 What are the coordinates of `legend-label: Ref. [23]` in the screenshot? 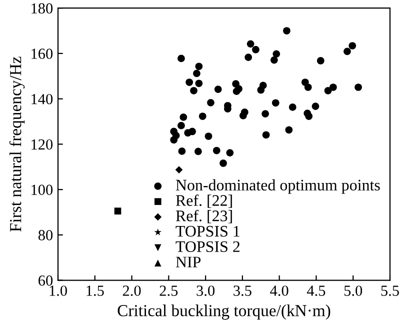 It's located at (204, 217).